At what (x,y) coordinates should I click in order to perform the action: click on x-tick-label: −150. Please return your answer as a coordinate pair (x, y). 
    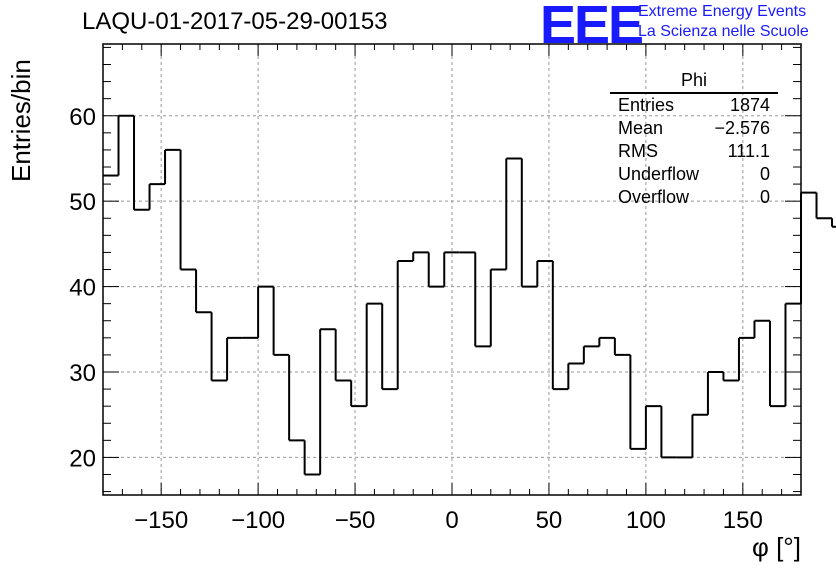
    Looking at the image, I should click on (161, 520).